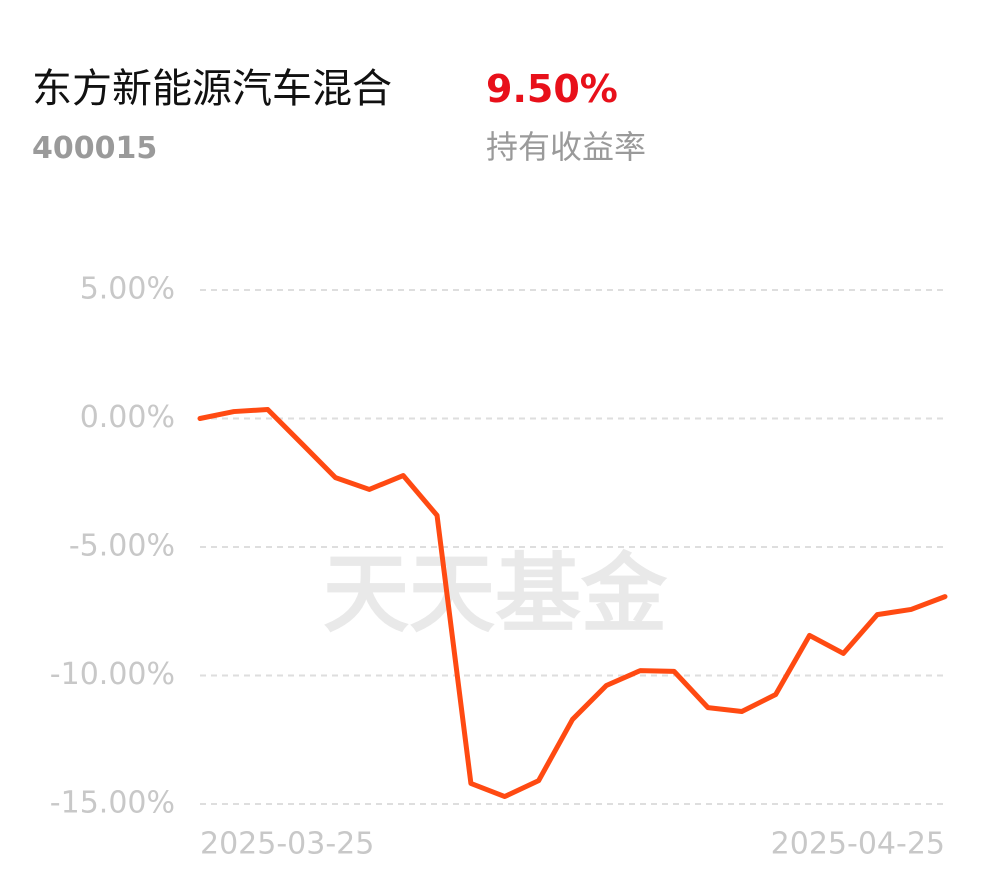  I want to click on fund-name: 东方新能源汽车混合, so click(212, 89).